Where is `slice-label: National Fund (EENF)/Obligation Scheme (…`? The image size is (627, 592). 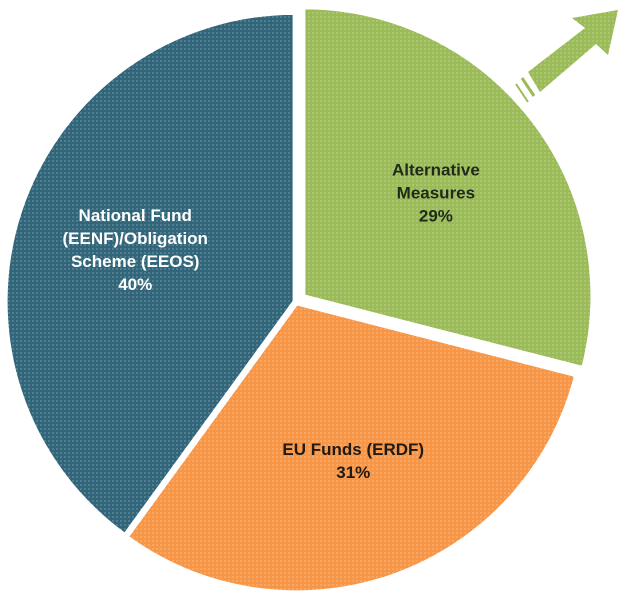 slice-label: National Fund (EENF)/Obligation Scheme (… is located at coordinates (135, 250).